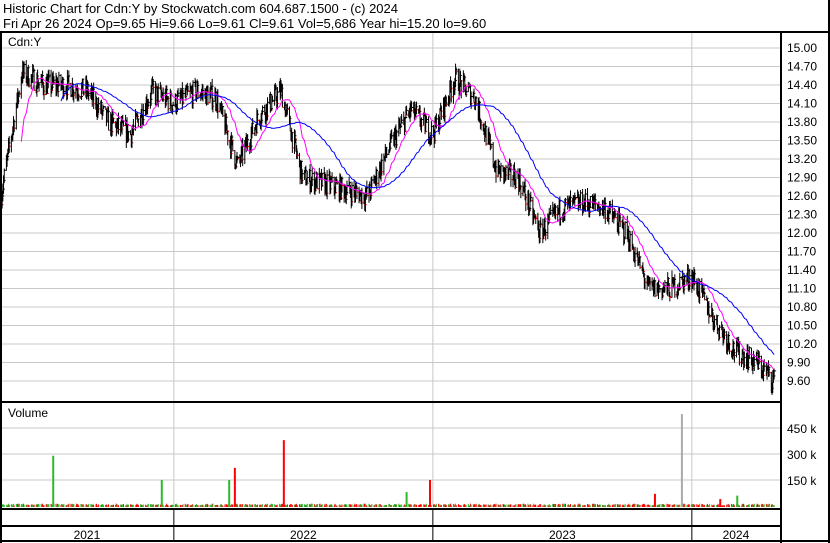 This screenshot has width=830, height=543. Describe the element at coordinates (802, 326) in the screenshot. I see `price-tick-label: 10.50` at that location.